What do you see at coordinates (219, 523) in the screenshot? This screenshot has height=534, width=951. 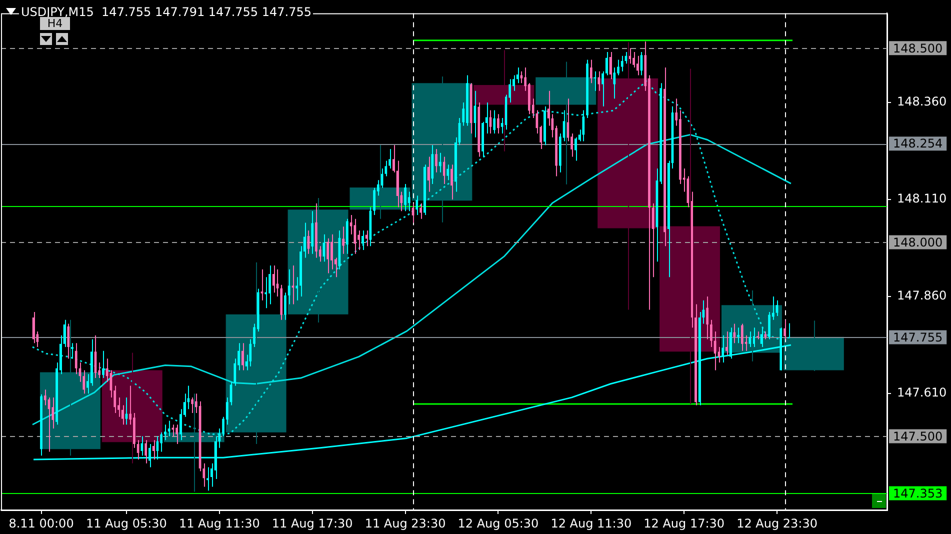 I see `x-tick-label: 11 Aug 11:30` at bounding box center [219, 523].